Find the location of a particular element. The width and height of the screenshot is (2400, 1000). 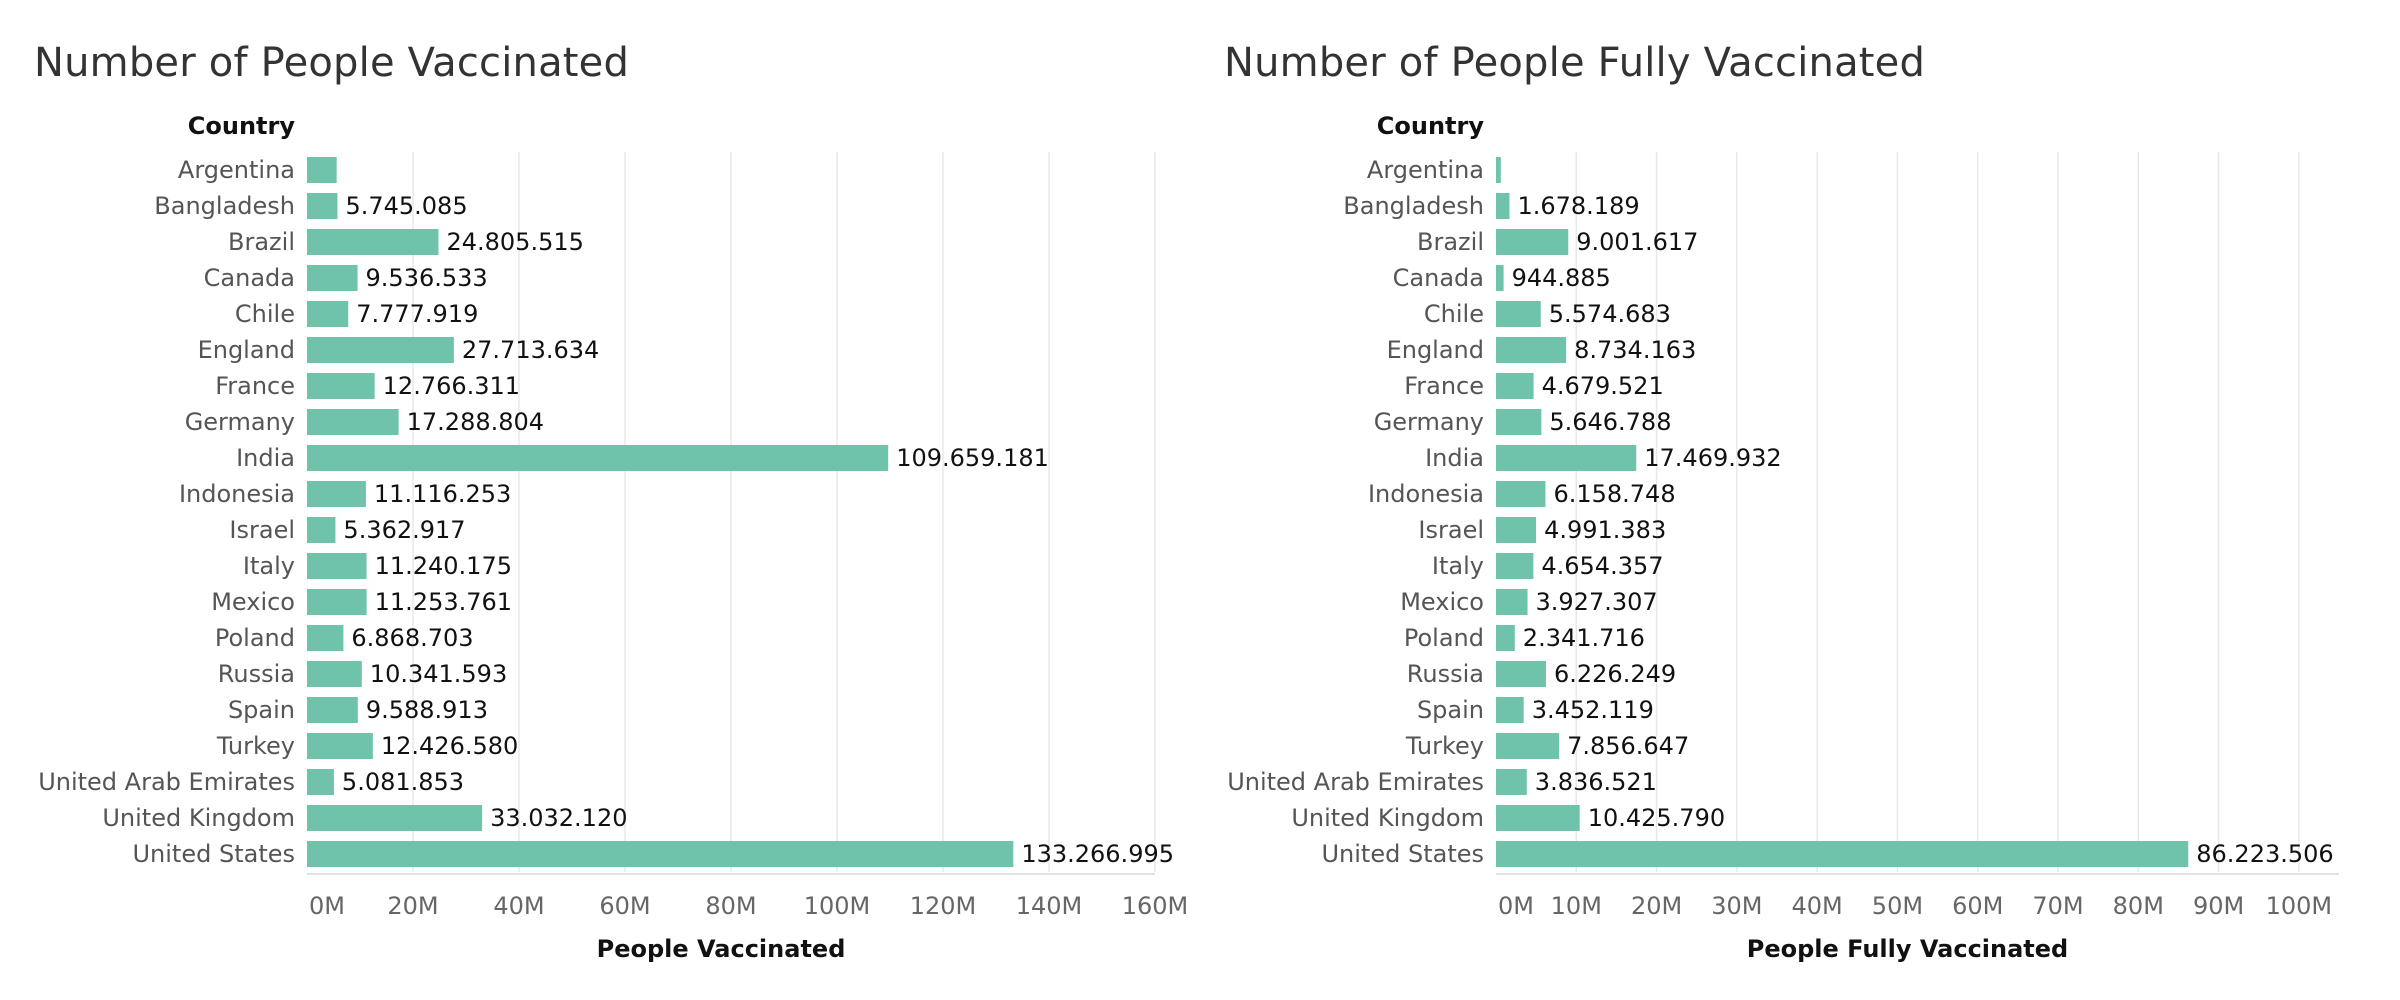

category-label: Brazil is located at coordinates (261, 242).